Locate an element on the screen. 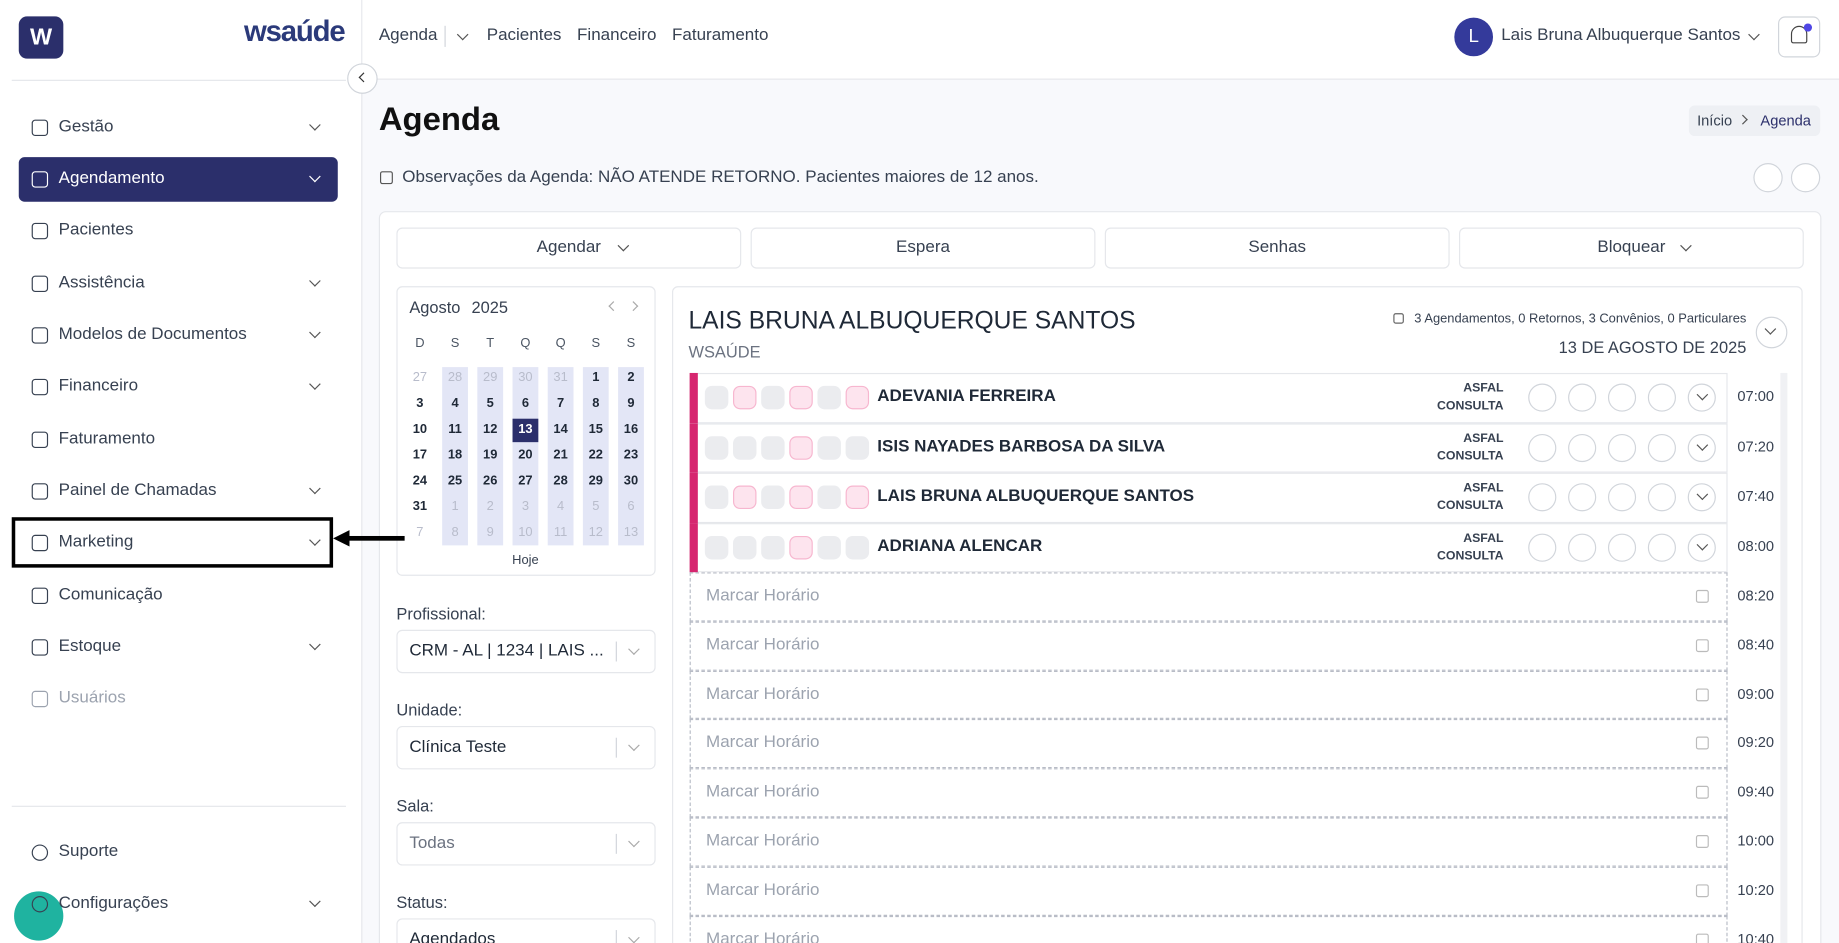 This screenshot has height=943, width=1839. menu-item: Painel de Chamadas is located at coordinates (137, 490).